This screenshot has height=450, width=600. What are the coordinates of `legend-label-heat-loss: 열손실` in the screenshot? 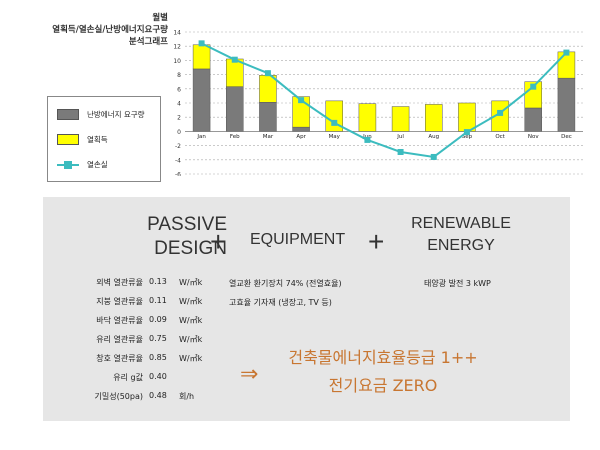 It's located at (97, 164).